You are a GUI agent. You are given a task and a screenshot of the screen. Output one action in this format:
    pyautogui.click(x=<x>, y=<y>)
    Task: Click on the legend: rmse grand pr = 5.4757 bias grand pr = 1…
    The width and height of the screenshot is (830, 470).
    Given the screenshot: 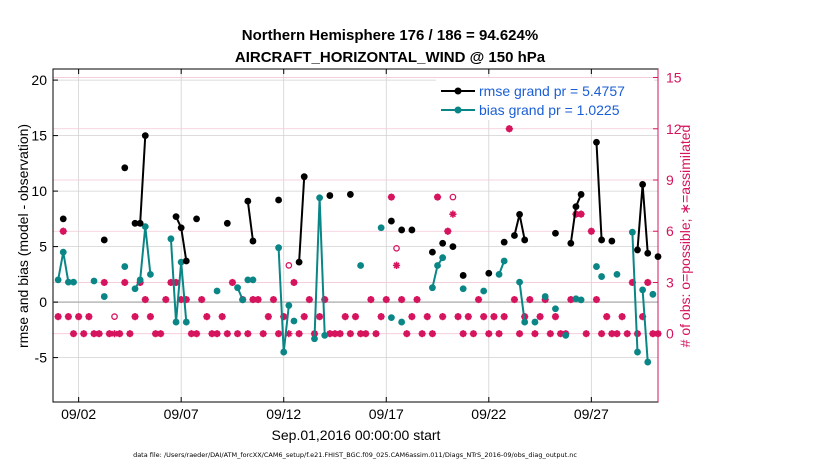 What is the action you would take?
    pyautogui.click(x=545, y=99)
    